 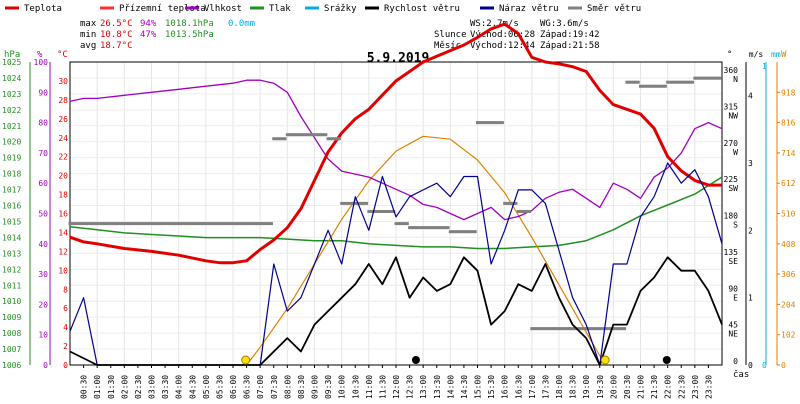 What do you see at coordinates (233, 387) in the screenshot?
I see `time-tick-label: 06:00` at bounding box center [233, 387].